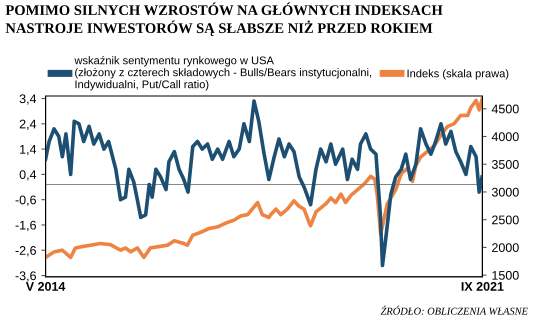 This screenshot has width=536, height=320. What do you see at coordinates (458, 74) in the screenshot?
I see `legend-label: Indeks (skala prawa)` at bounding box center [458, 74].